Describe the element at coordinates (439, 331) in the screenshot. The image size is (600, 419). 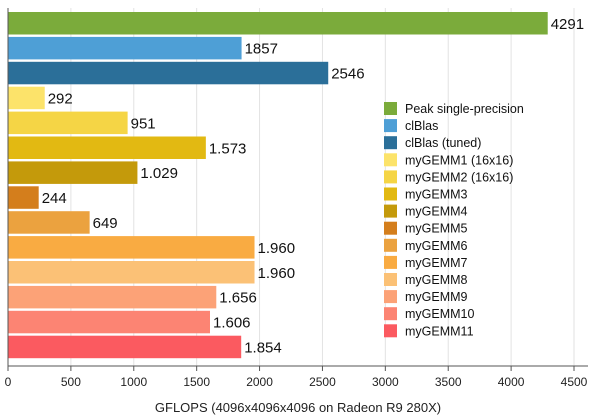
I see `legend-entry: myGEMM11` at that location.